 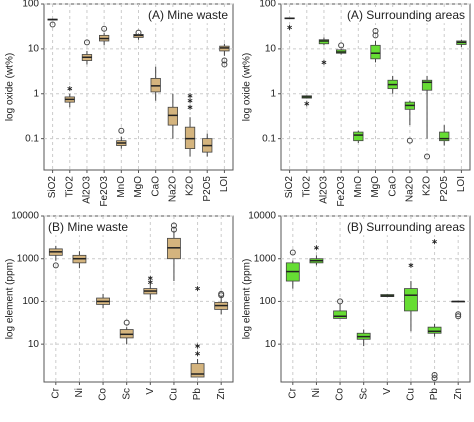 I want to click on panel-title: (A) Mine waste, so click(x=188, y=15).